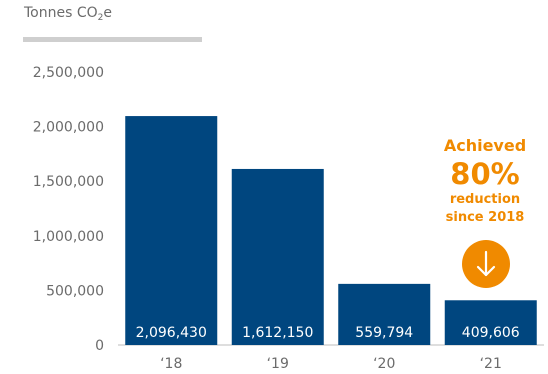 This screenshot has width=548, height=374. What do you see at coordinates (485, 217) in the screenshot?
I see `callout-since: since 2018` at bounding box center [485, 217].